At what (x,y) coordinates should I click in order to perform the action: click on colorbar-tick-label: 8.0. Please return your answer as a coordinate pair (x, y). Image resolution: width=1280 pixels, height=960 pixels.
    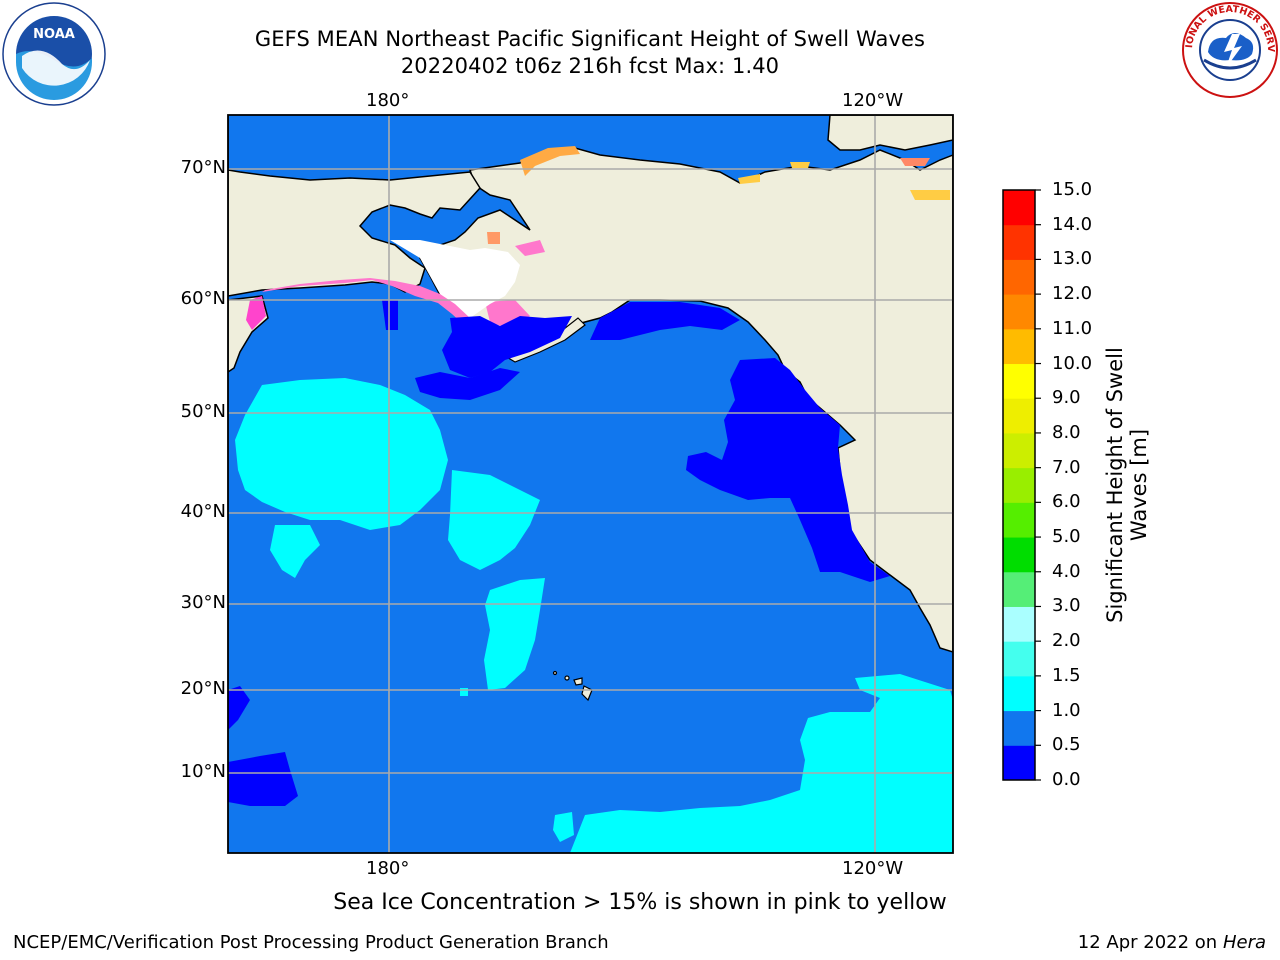
    Looking at the image, I should click on (1066, 432).